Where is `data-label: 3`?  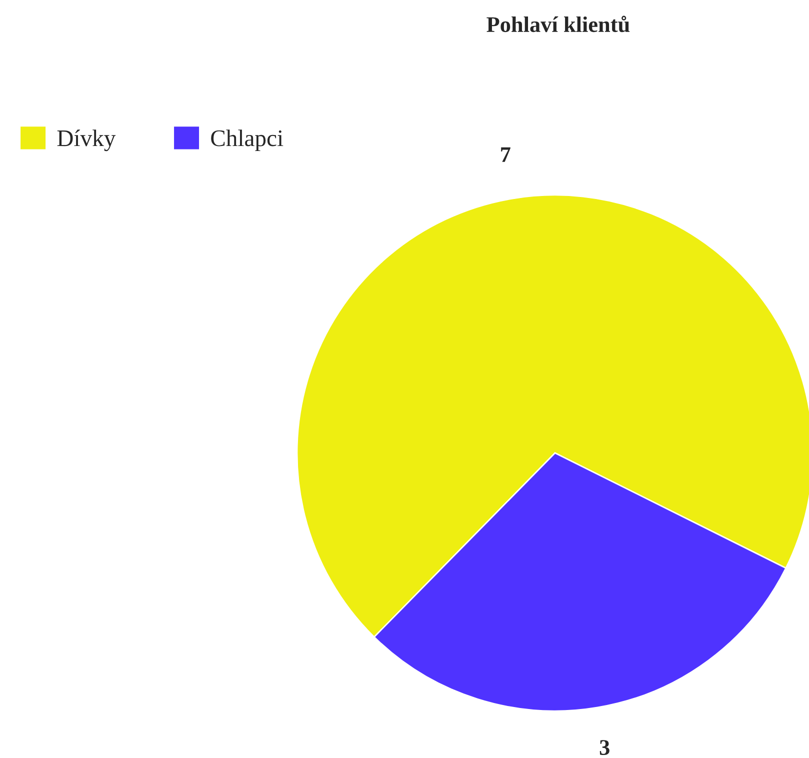
data-label: 3 is located at coordinates (605, 748).